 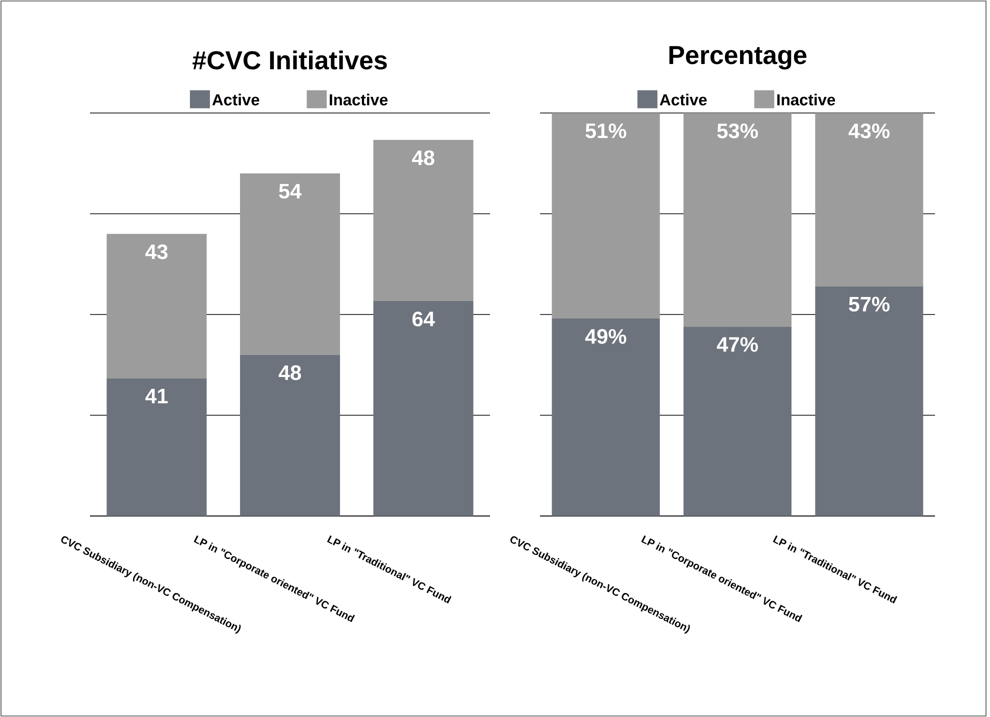 What do you see at coordinates (156, 252) in the screenshot?
I see `data-label: 43` at bounding box center [156, 252].